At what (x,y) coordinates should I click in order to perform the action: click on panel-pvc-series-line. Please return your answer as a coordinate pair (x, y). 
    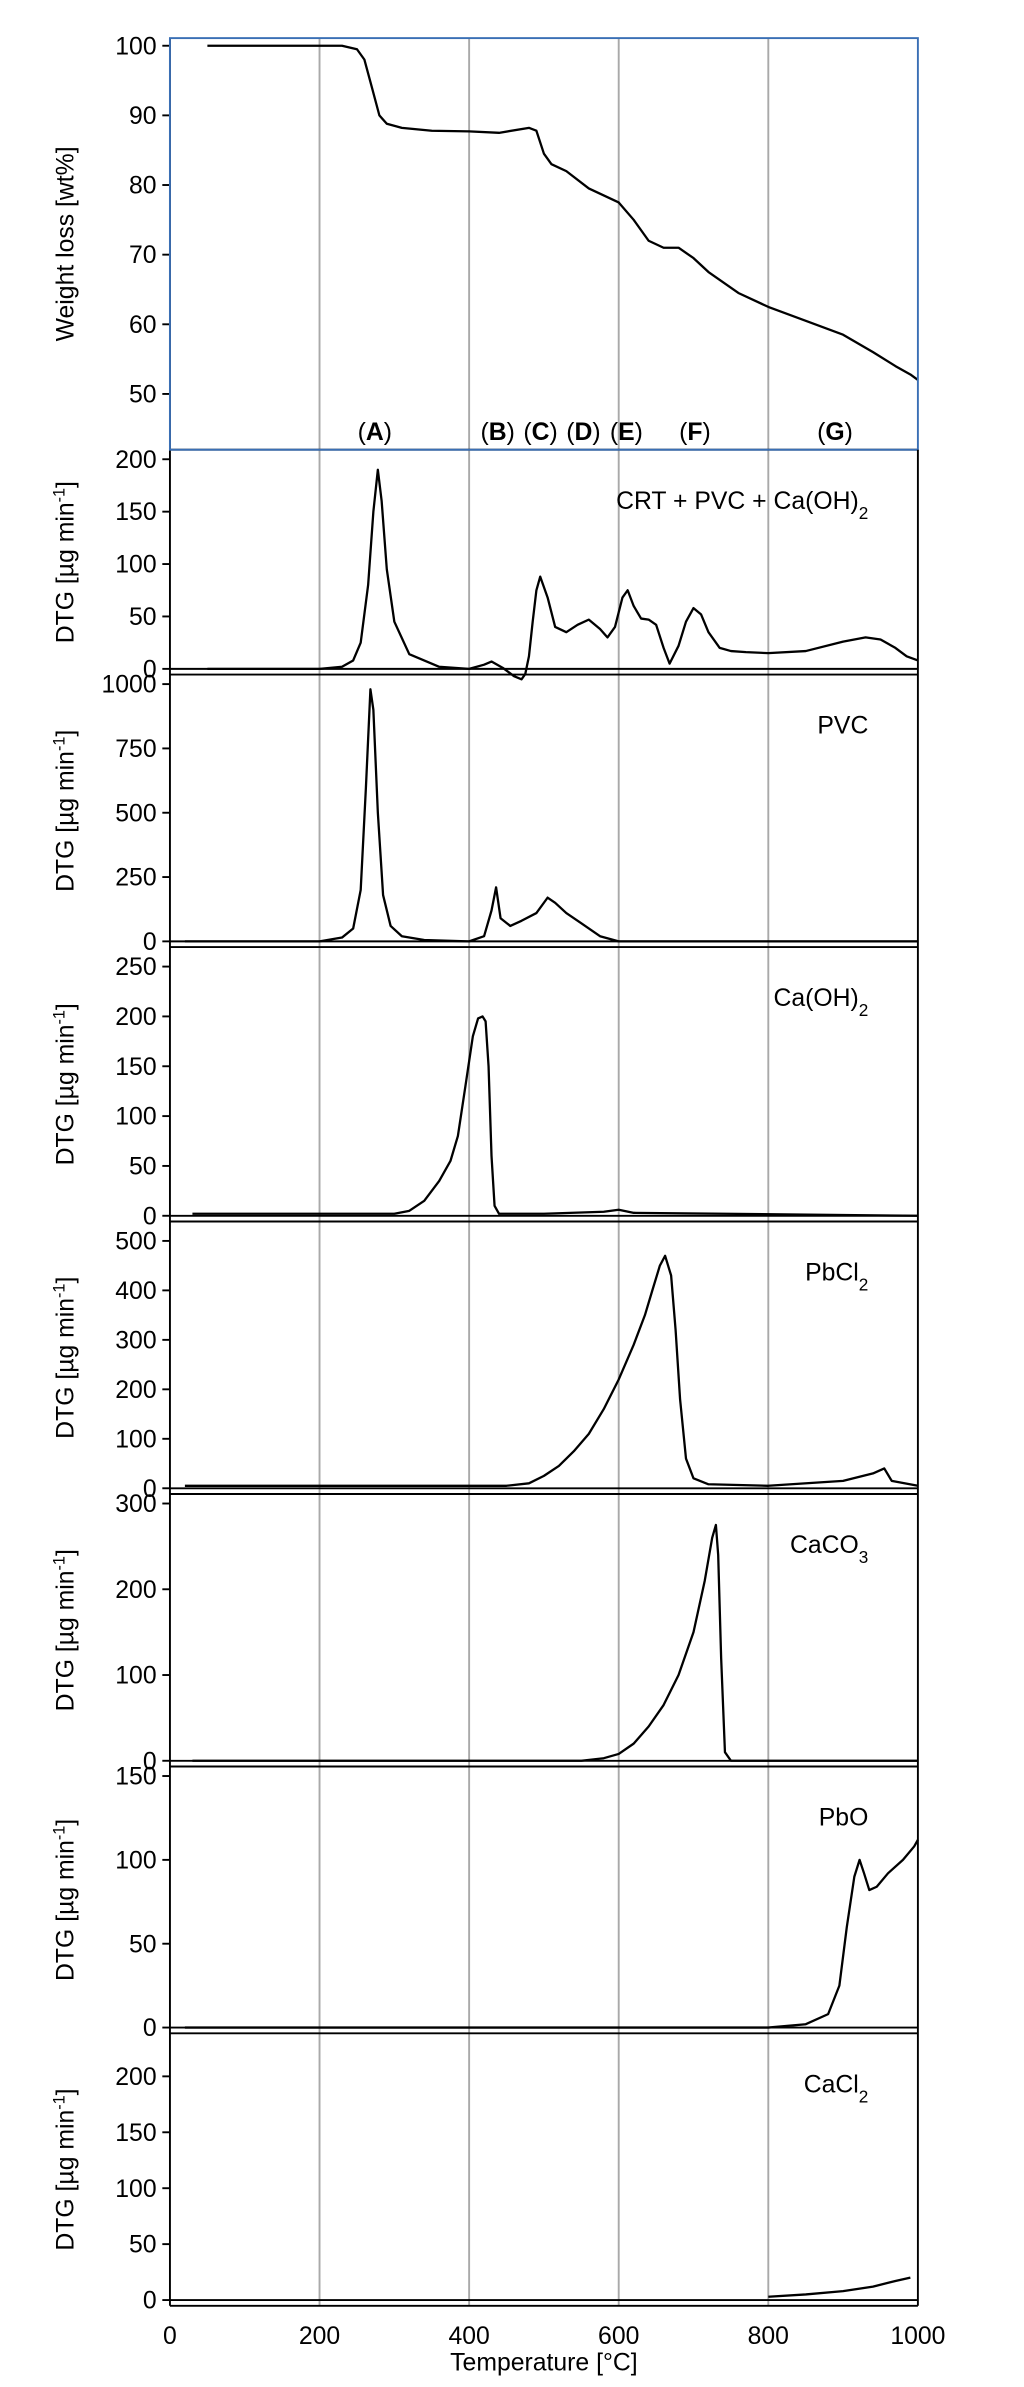
    Looking at the image, I should click on (551, 815).